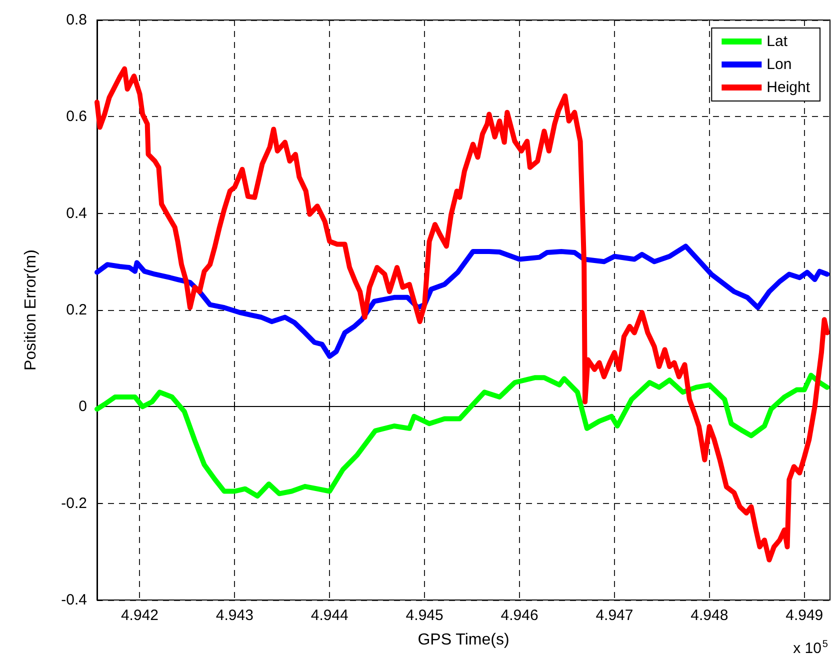  What do you see at coordinates (76, 20) in the screenshot?
I see `y-tick-label: 0.8` at bounding box center [76, 20].